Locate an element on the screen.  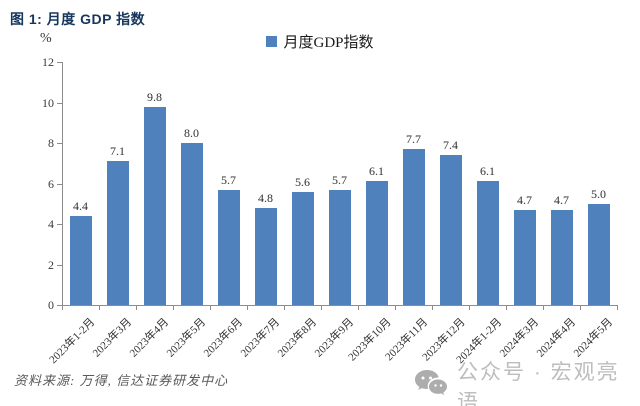
y-tick-label: 2 is located at coordinates (51, 264).